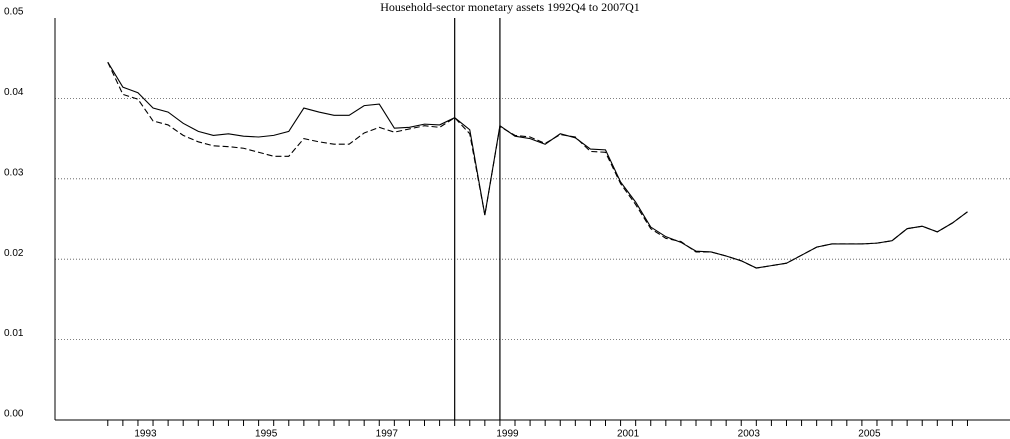  I want to click on x-tick-label: 2003, so click(749, 434).